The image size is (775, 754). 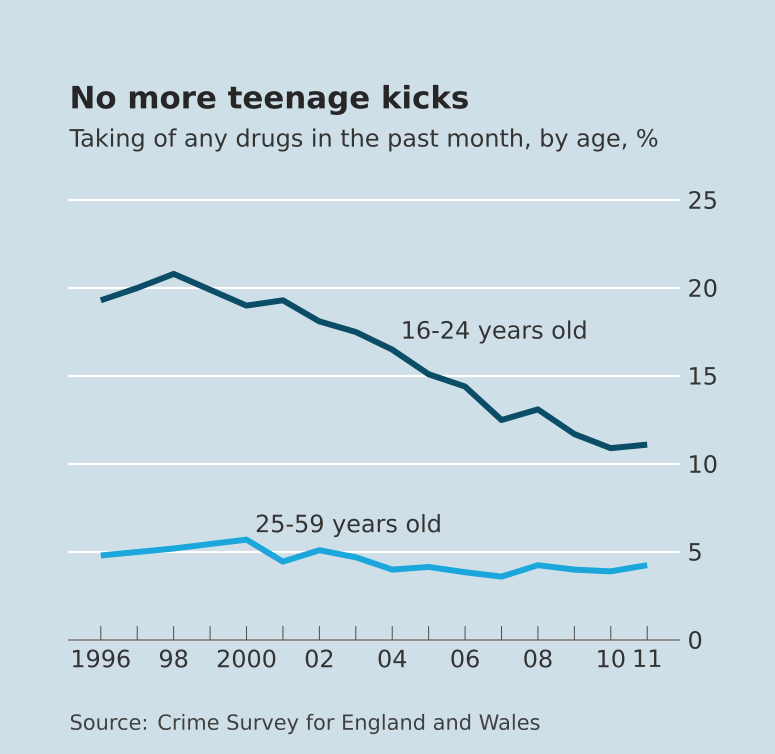 What do you see at coordinates (702, 200) in the screenshot?
I see `y-tick-label: 25` at bounding box center [702, 200].